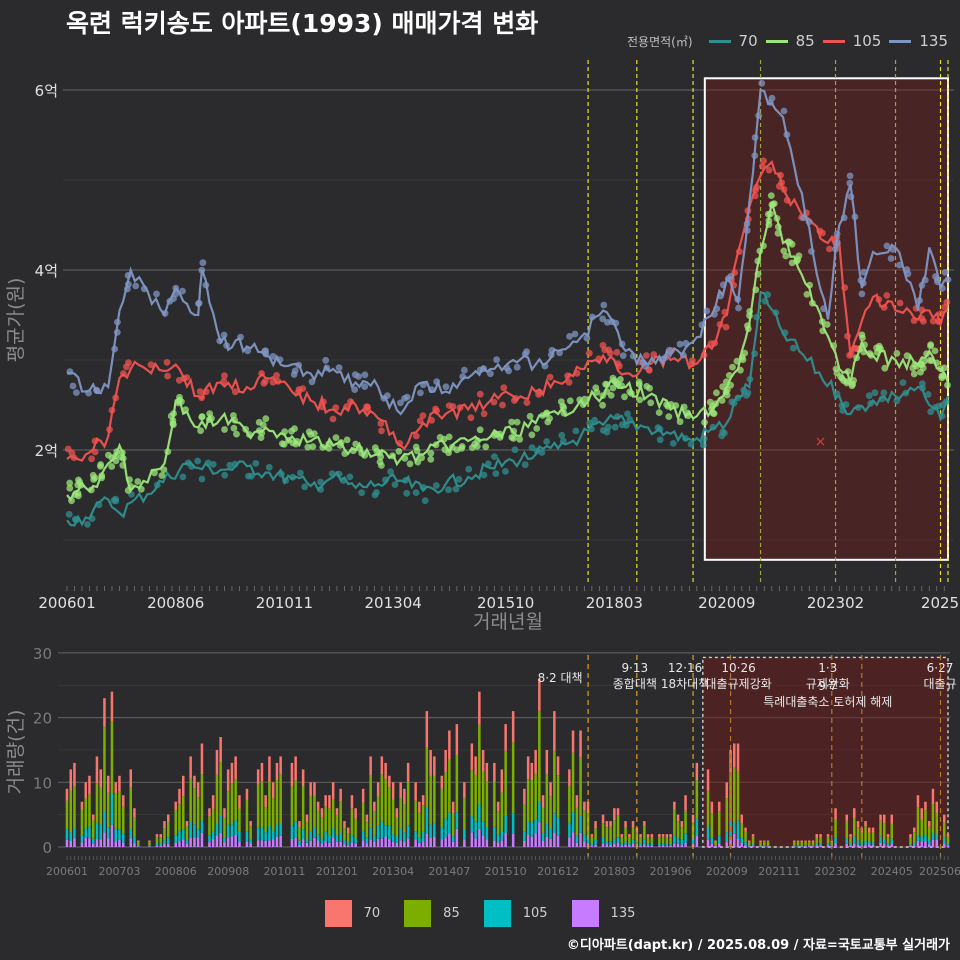  What do you see at coordinates (614, 603) in the screenshot?
I see `price-x-tick-label: 201803` at bounding box center [614, 603].